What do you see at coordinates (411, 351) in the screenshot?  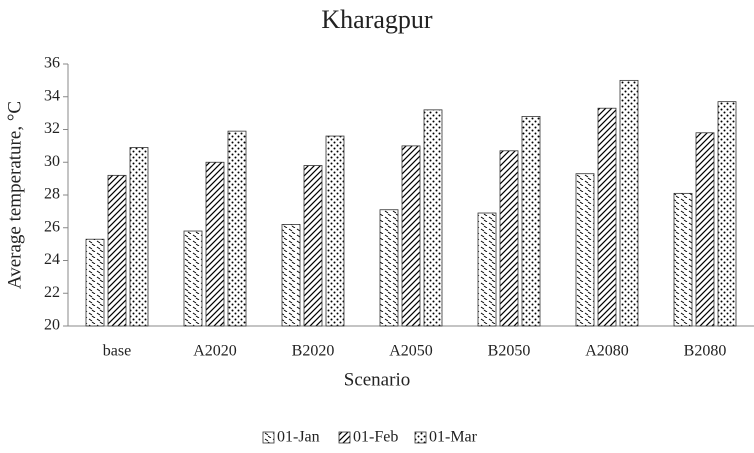 I see `x-tick-label: A2050` at bounding box center [411, 351].